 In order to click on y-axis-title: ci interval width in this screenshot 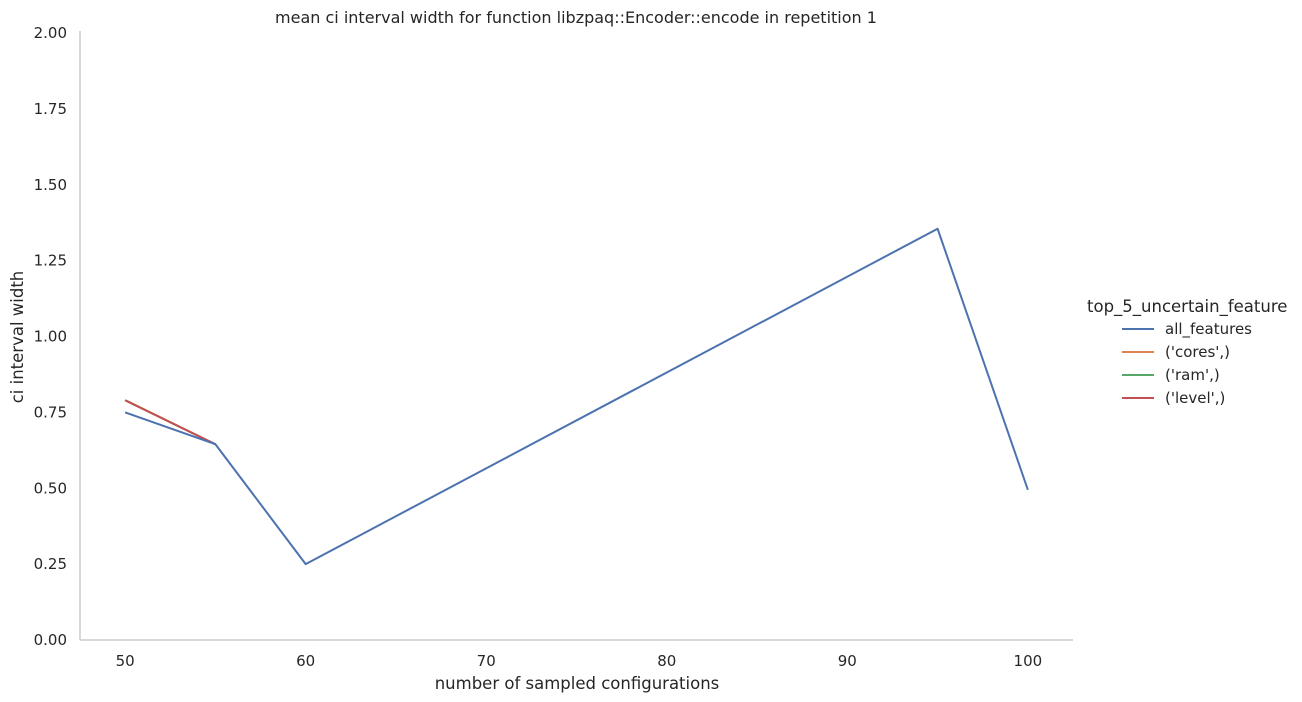, I will do `click(17, 337)`.